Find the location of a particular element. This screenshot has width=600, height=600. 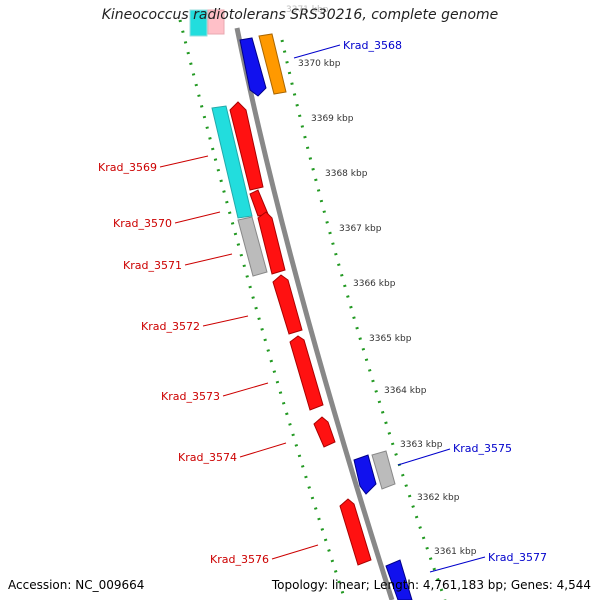

accession-label: Accession: NC_009664 is located at coordinates (76, 585).